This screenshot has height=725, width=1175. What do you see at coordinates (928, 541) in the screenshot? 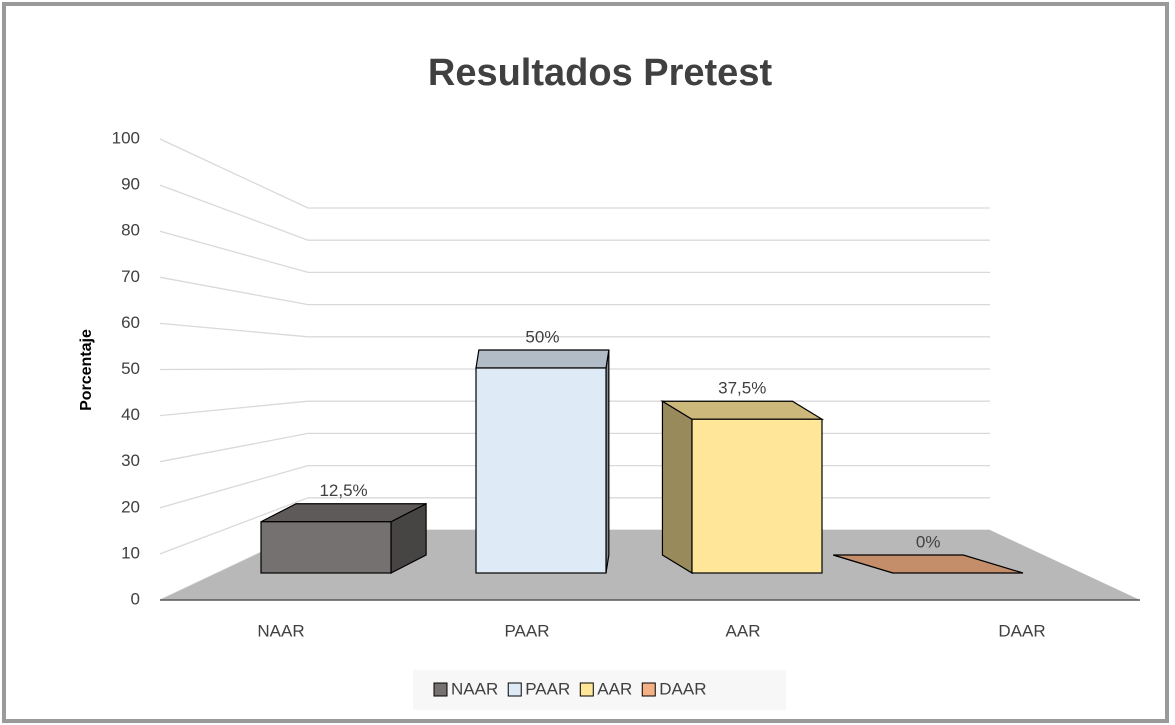
I see `data-label: 0%` at bounding box center [928, 541].